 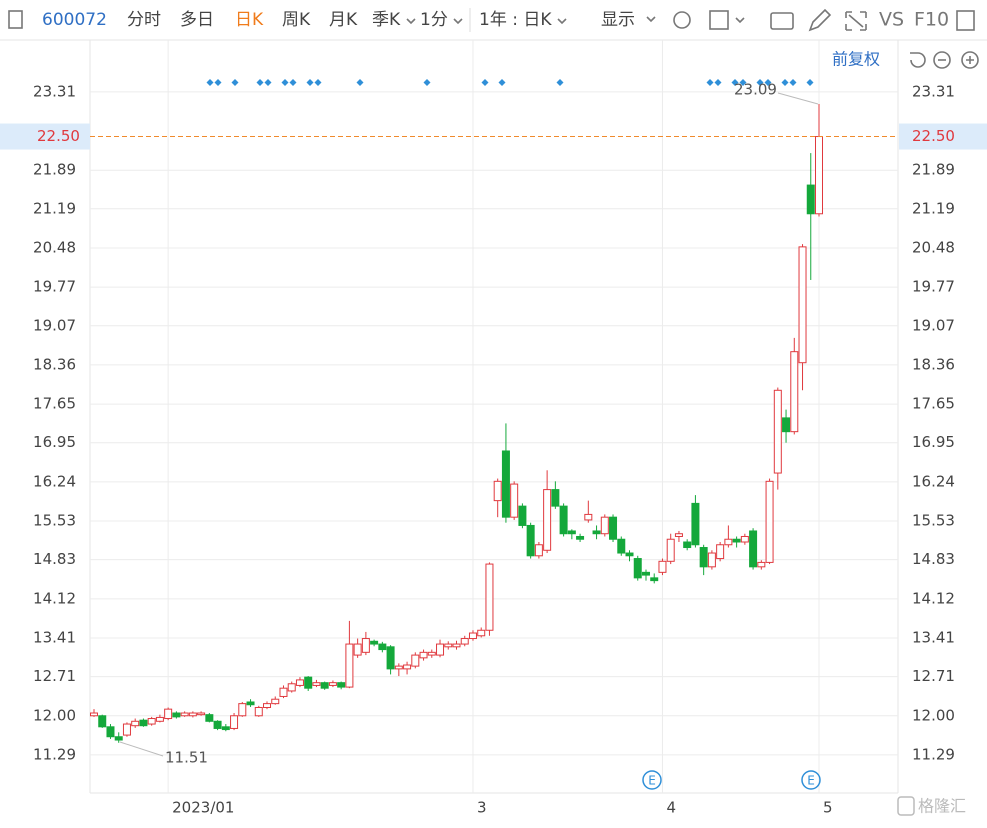 What do you see at coordinates (515, 20) in the screenshot?
I see `tab: 1年 : 日K` at bounding box center [515, 20].